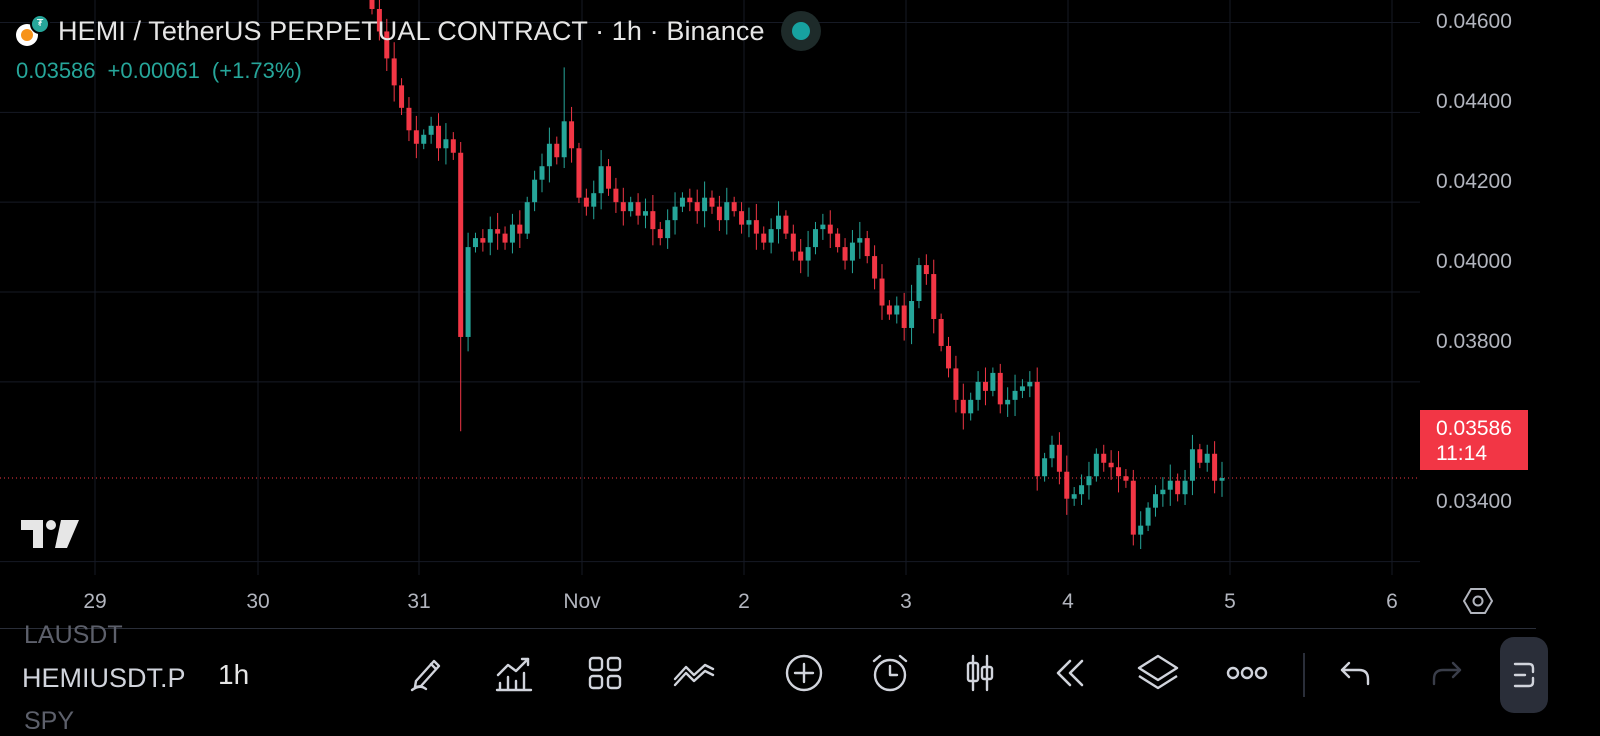 The image size is (1600, 736). What do you see at coordinates (1478, 603) in the screenshot?
I see `chart-settings-icon` at bounding box center [1478, 603].